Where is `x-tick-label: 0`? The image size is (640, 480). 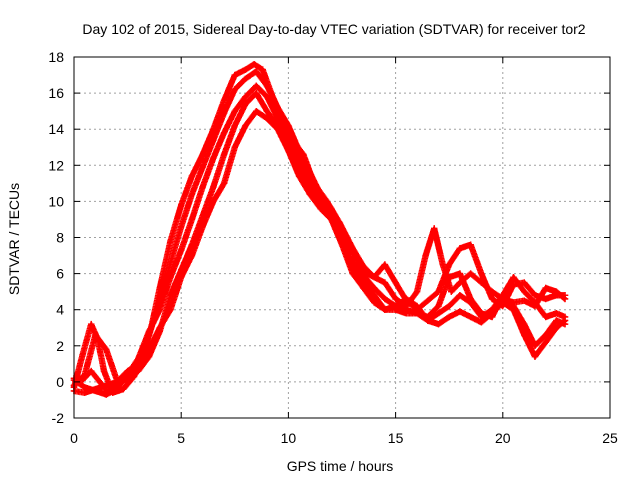
x-tick-label: 0 is located at coordinates (74, 438).